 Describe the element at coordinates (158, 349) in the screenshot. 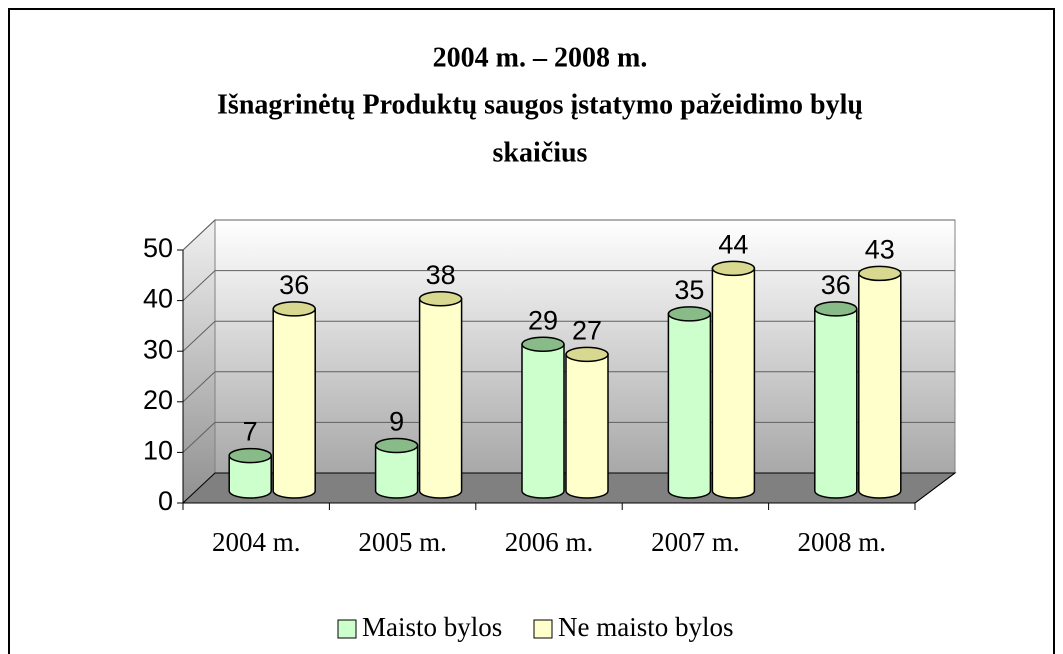

I see `y-tick-label: 30` at that location.